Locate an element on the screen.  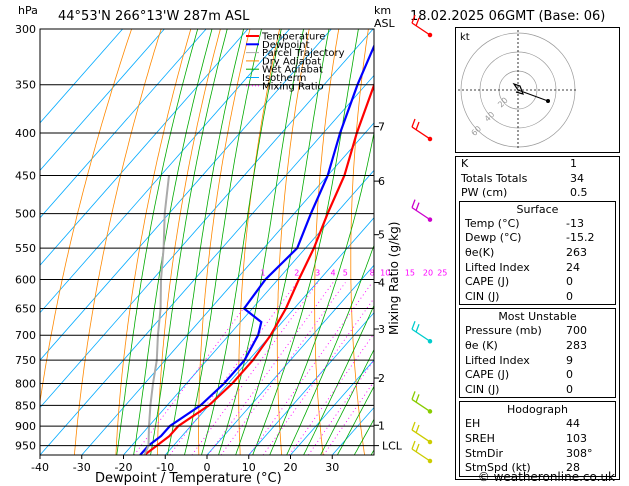
mixing-ratio-line is located at coordinates (331, 393).